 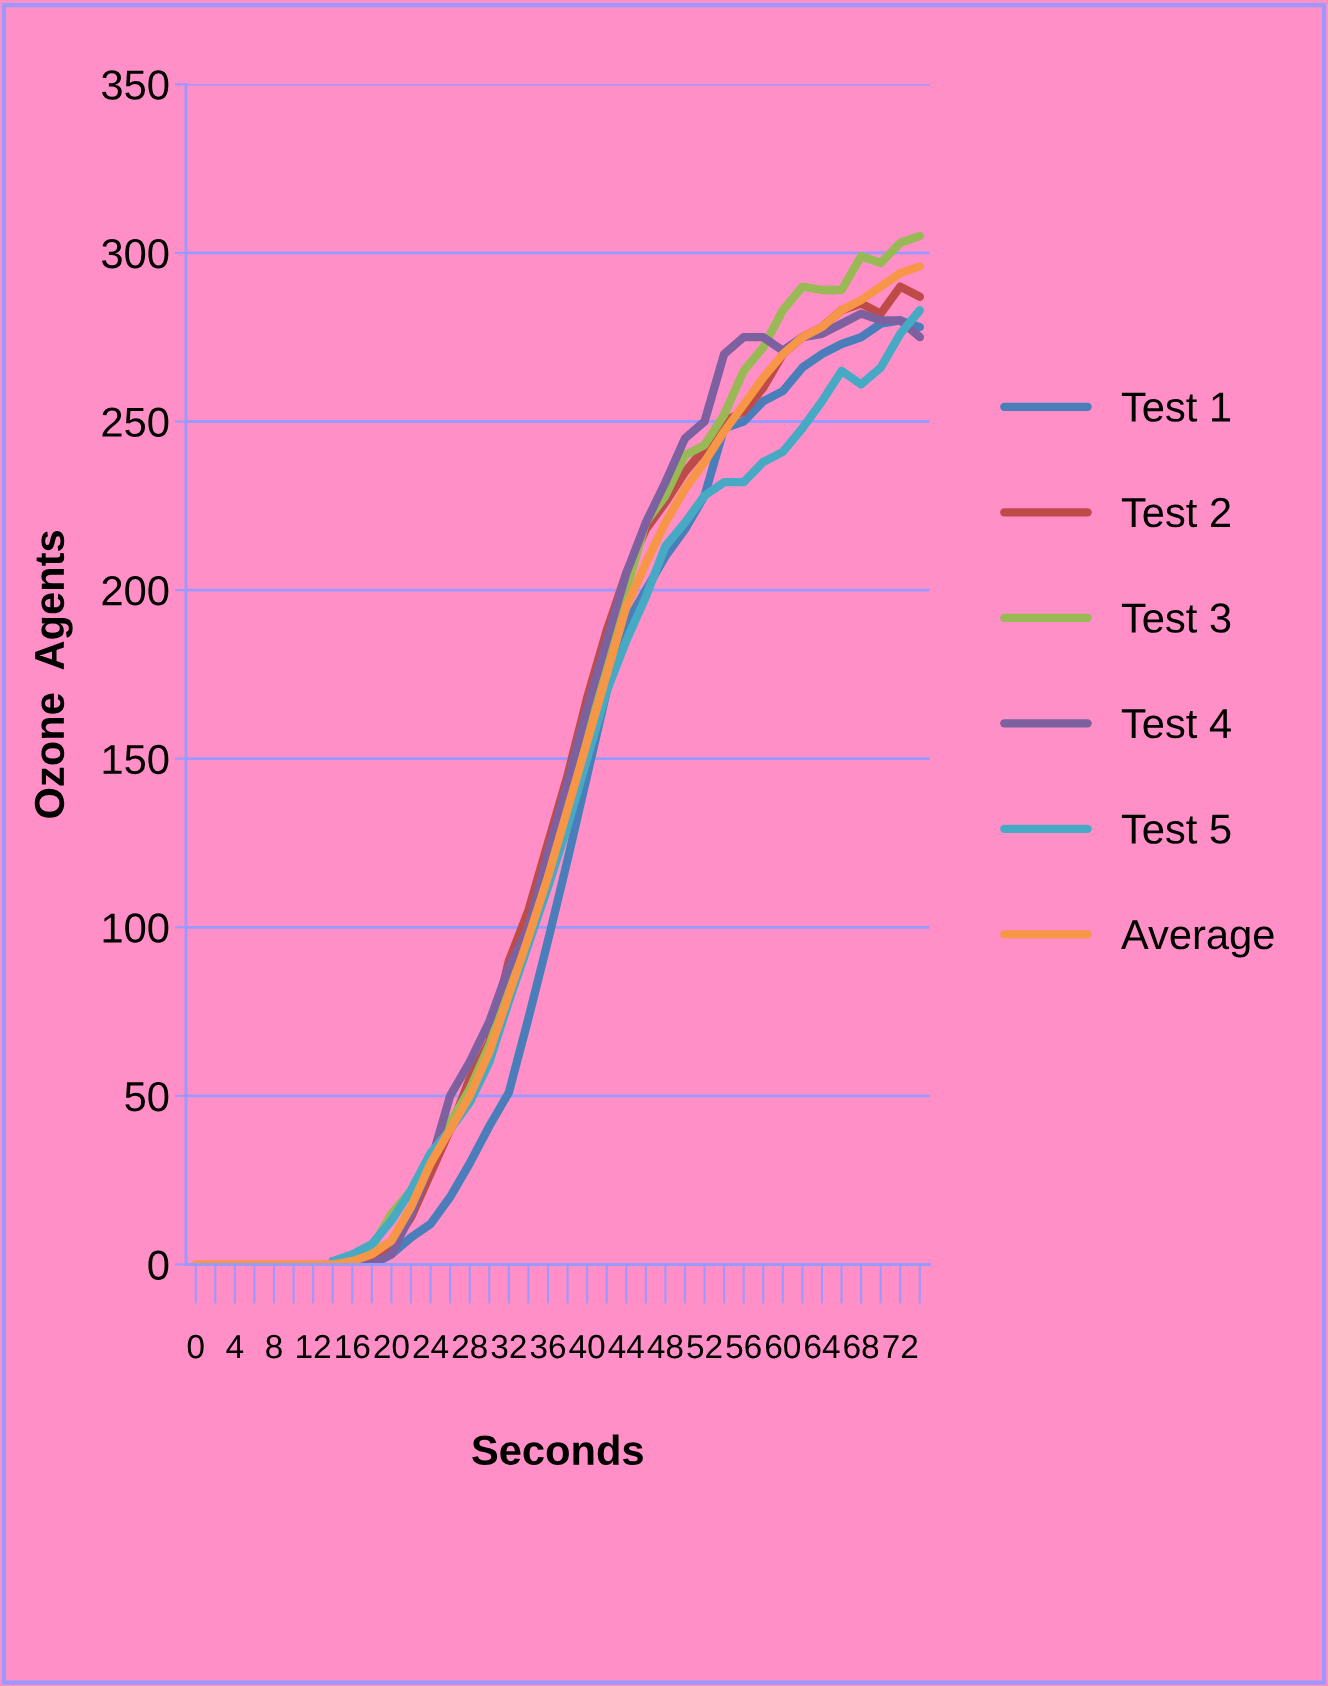 I want to click on y-tick-label: 100, so click(x=136, y=928).